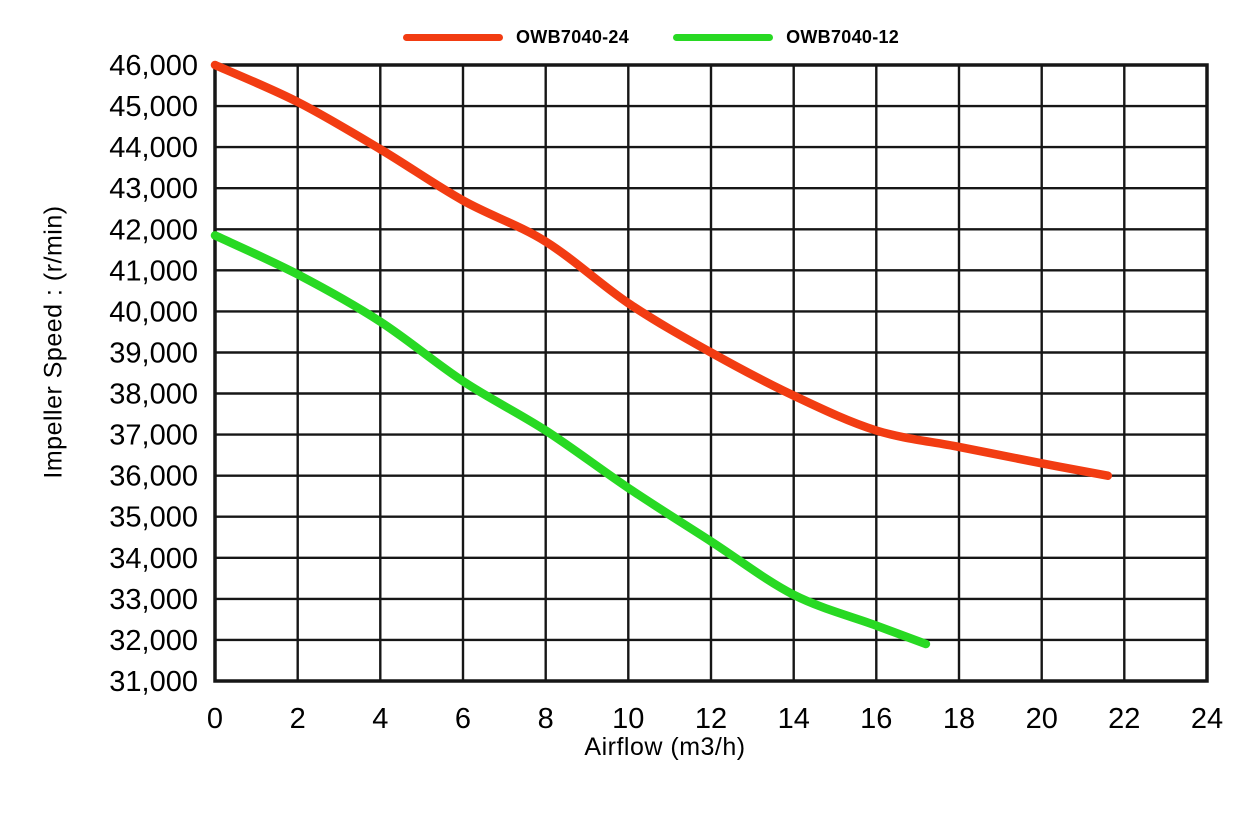 Image resolution: width=1256 pixels, height=838 pixels. Describe the element at coordinates (153, 682) in the screenshot. I see `y-tick-label: 31,000` at that location.